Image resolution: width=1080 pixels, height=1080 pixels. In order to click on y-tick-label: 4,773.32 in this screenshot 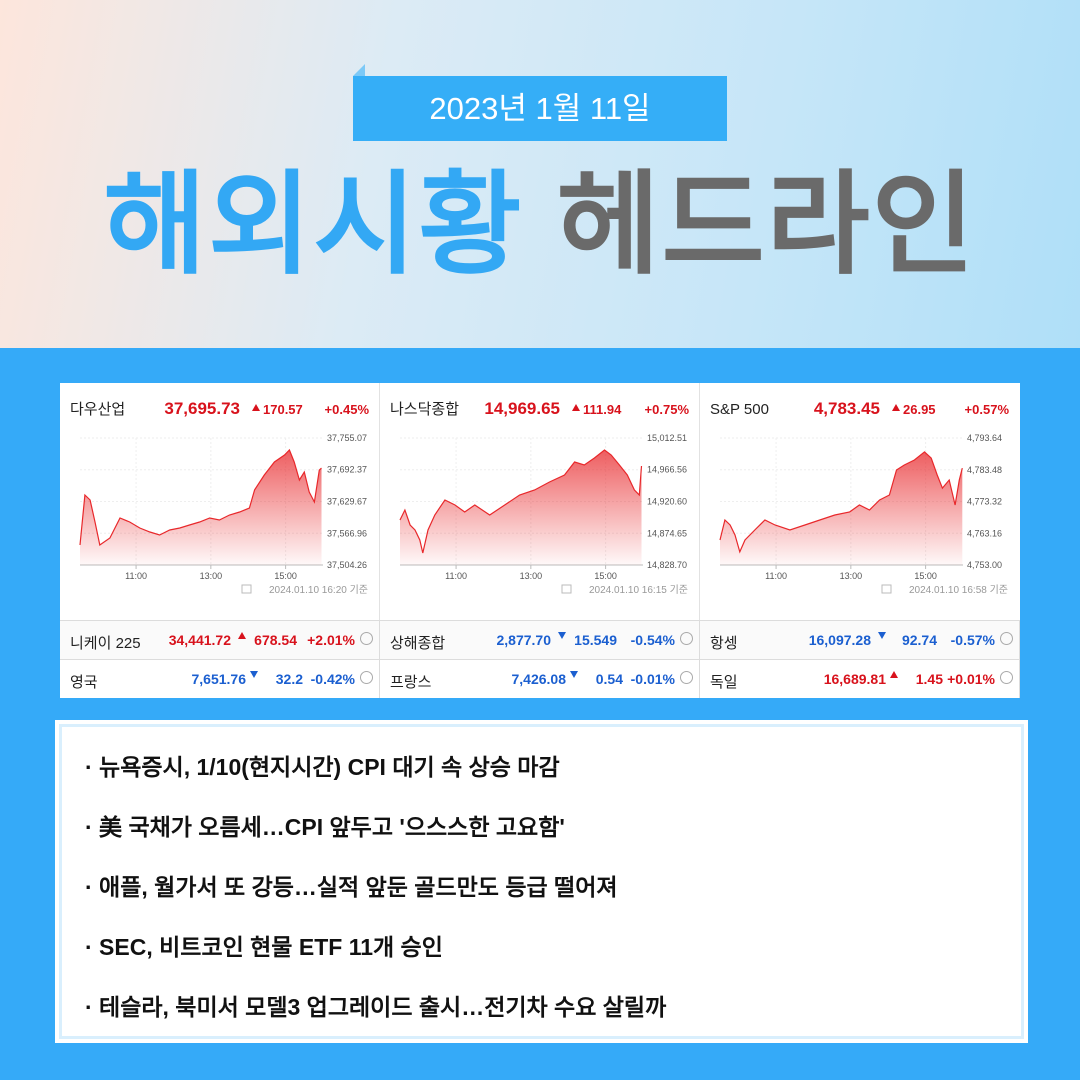, I will do `click(984, 502)`.